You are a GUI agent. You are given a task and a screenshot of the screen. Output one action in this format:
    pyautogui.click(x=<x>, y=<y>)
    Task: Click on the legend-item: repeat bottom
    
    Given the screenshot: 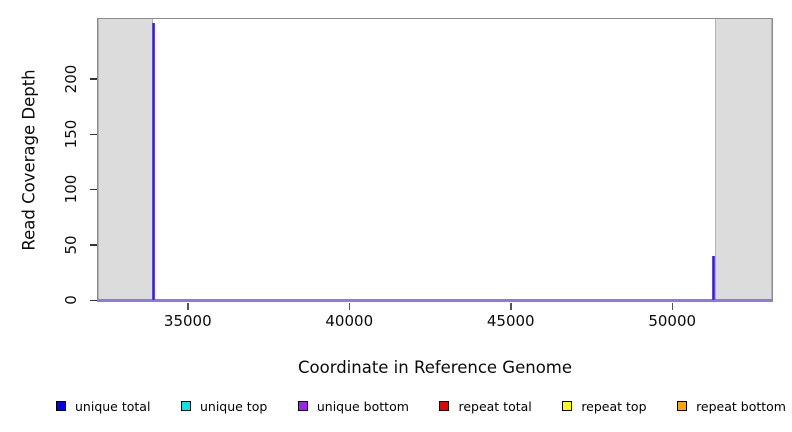 What is the action you would take?
    pyautogui.click(x=731, y=406)
    